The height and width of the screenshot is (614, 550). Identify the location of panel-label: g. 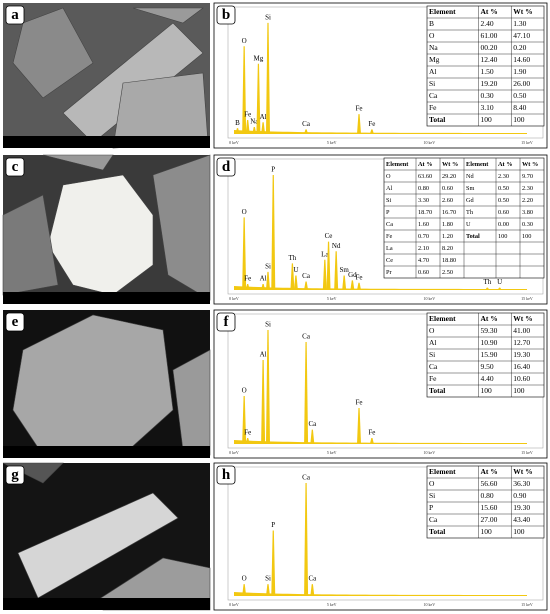
(15, 475).